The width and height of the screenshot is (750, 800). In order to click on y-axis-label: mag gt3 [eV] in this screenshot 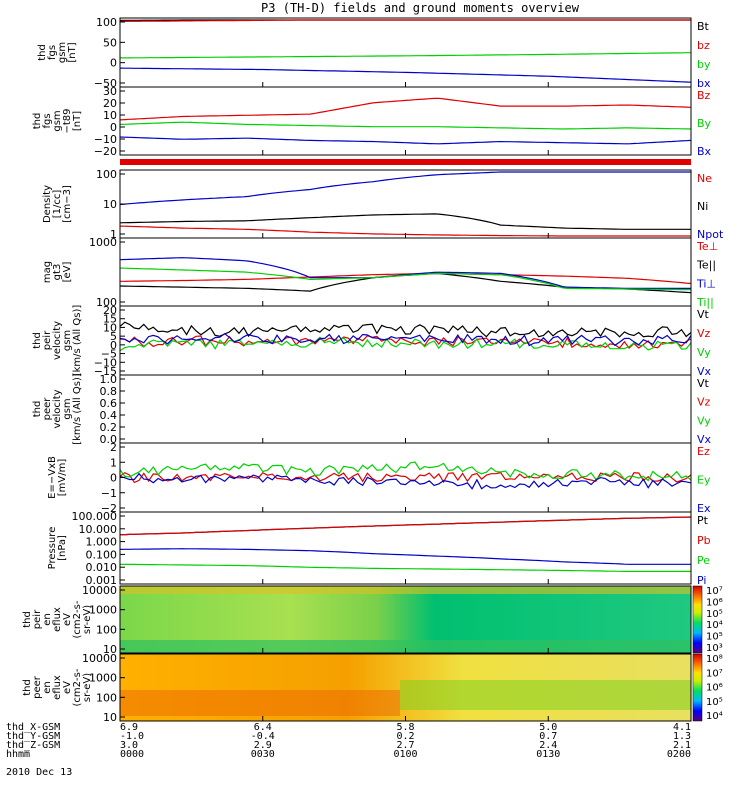, I will do `click(57, 272)`.